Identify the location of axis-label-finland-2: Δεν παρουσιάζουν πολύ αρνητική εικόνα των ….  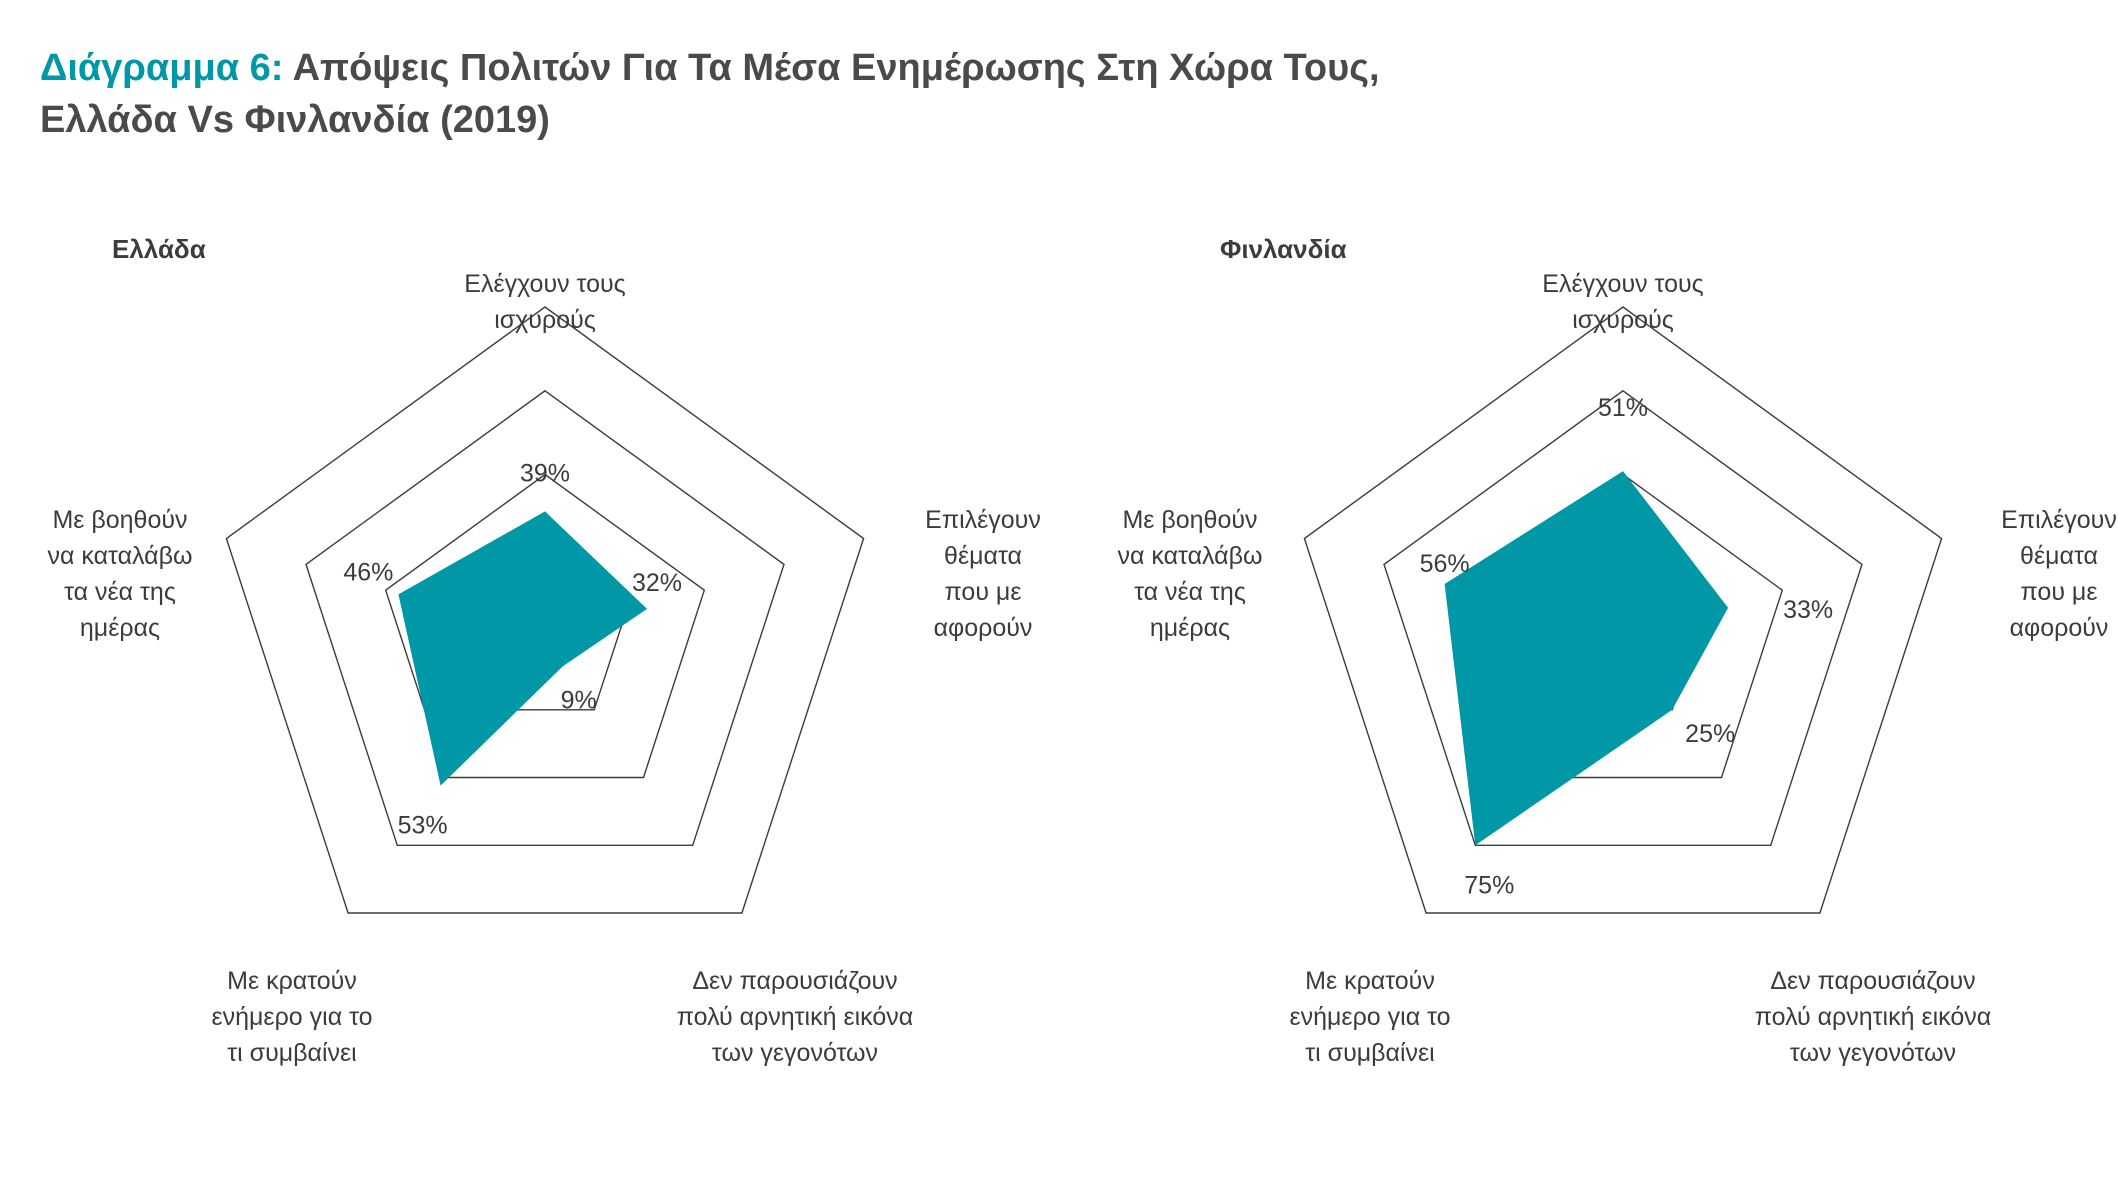
(1873, 1017).